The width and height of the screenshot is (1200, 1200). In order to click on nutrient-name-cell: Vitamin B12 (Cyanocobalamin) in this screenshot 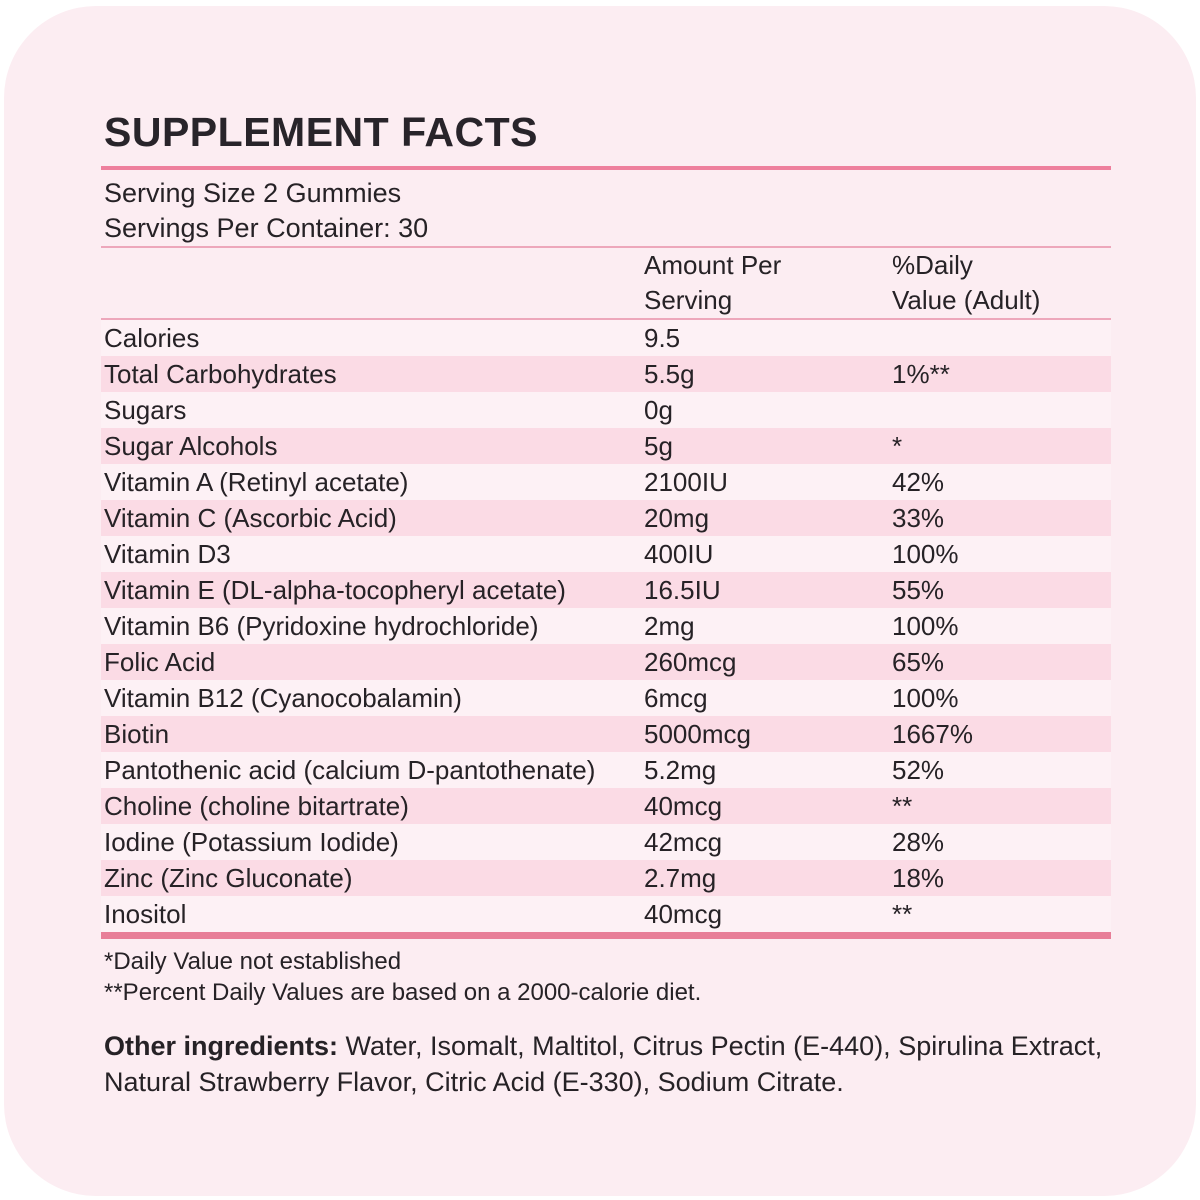, I will do `click(283, 698)`.